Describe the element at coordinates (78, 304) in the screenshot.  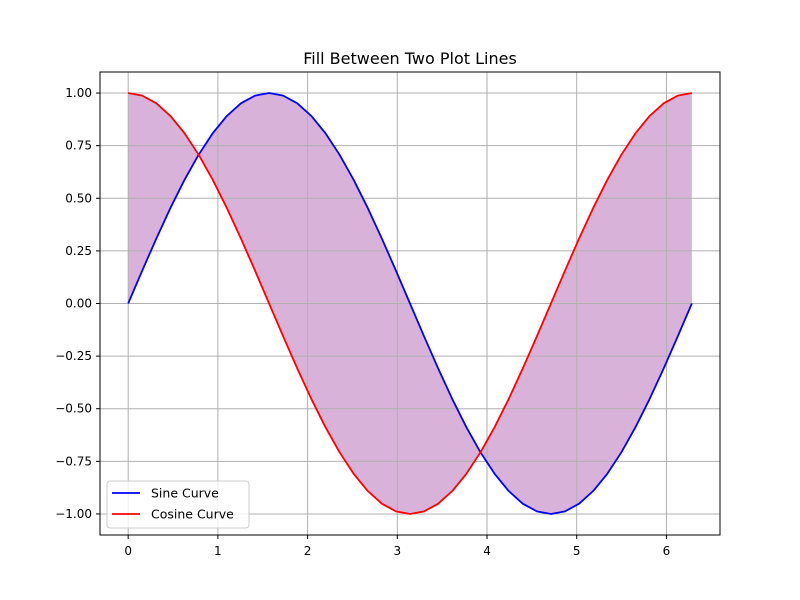
I see `y-tick-label: 0.00` at that location.